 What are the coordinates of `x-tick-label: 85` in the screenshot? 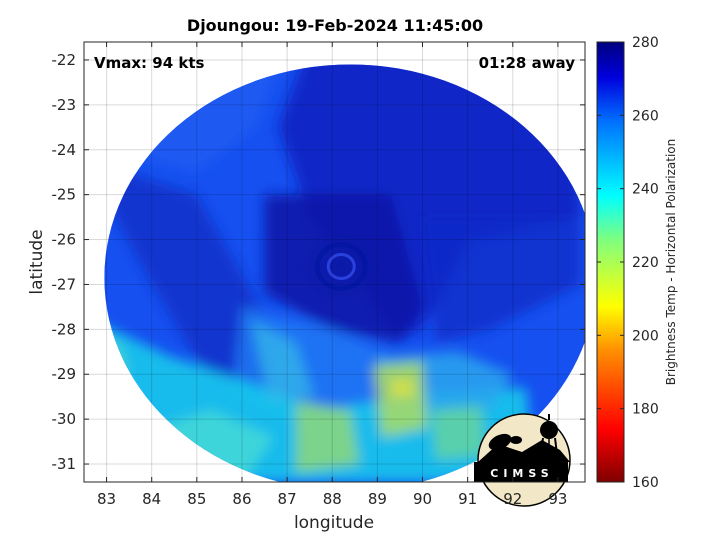 It's located at (196, 499).